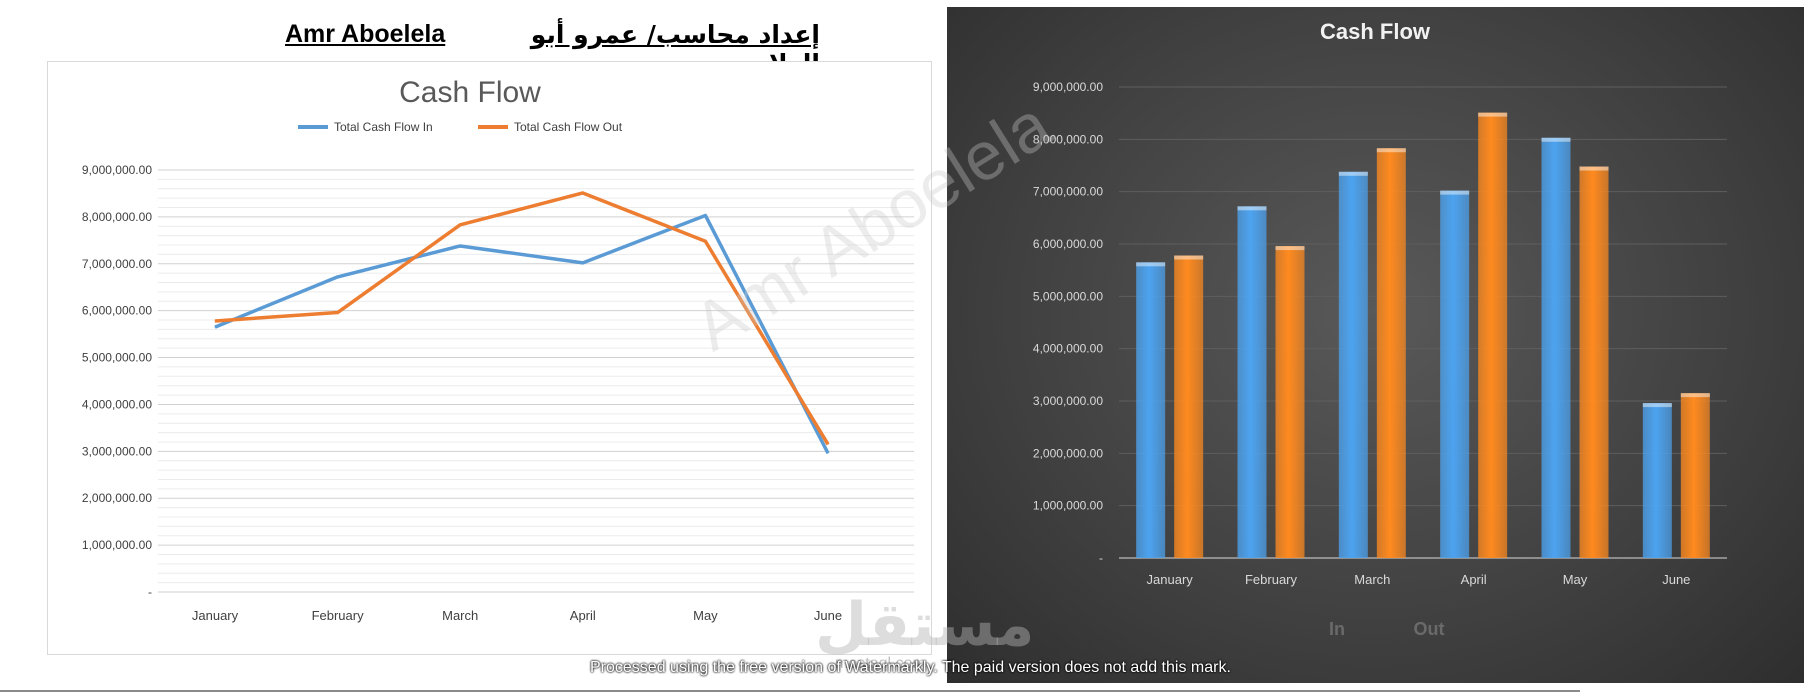 The height and width of the screenshot is (696, 1811). I want to click on bar-chart-title: Cash Flow, so click(1375, 31).